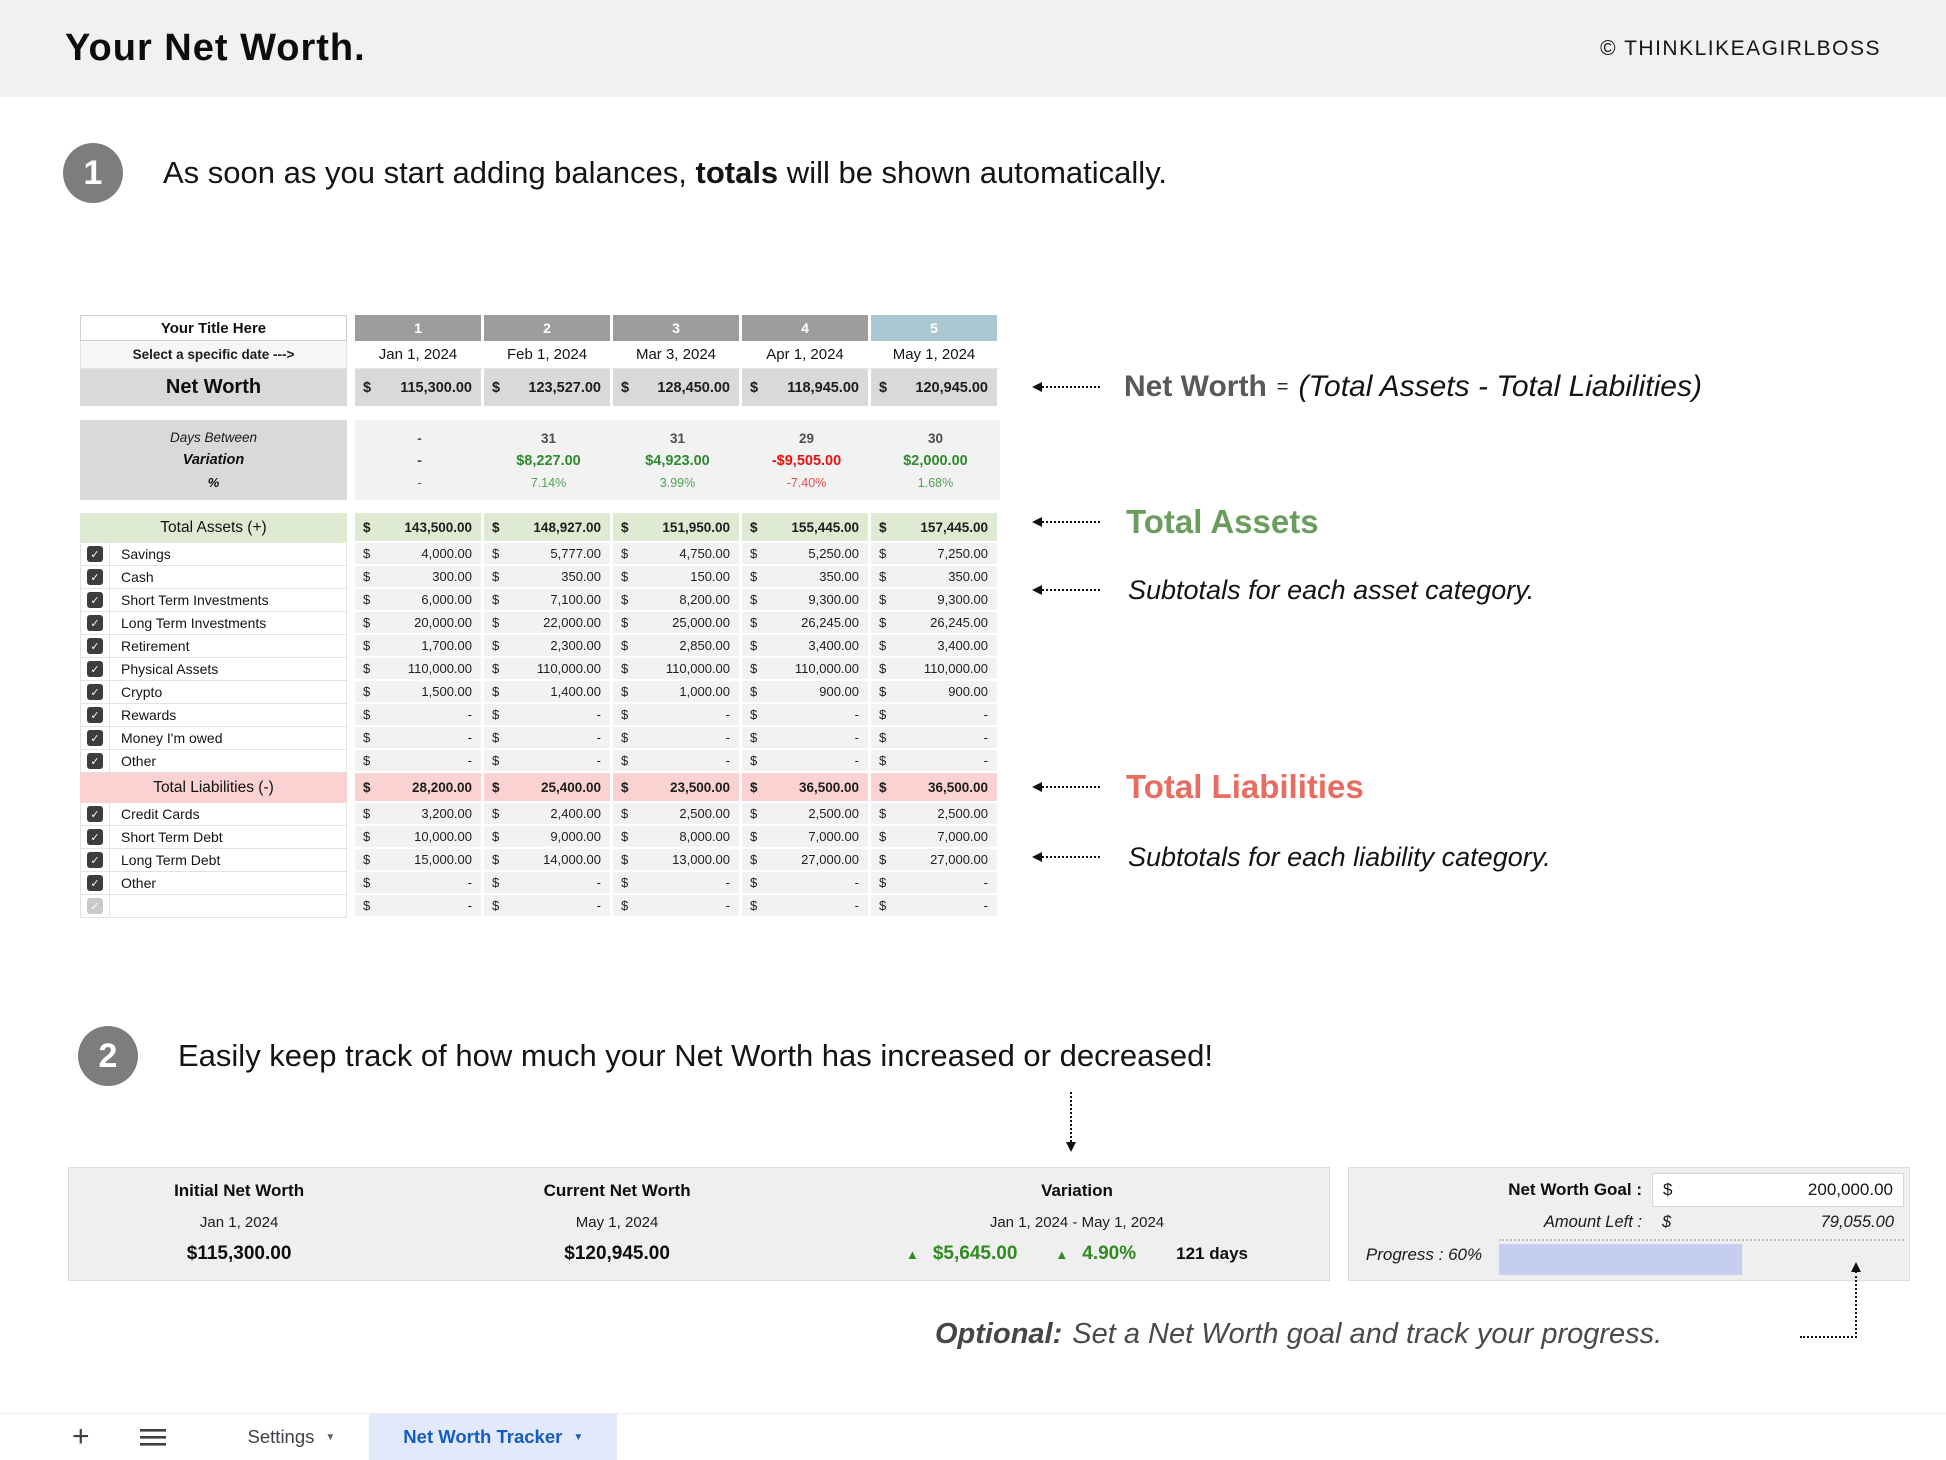 The height and width of the screenshot is (1460, 1946). What do you see at coordinates (213, 860) in the screenshot?
I see `category-row-label: ✓ Long Term Debt` at bounding box center [213, 860].